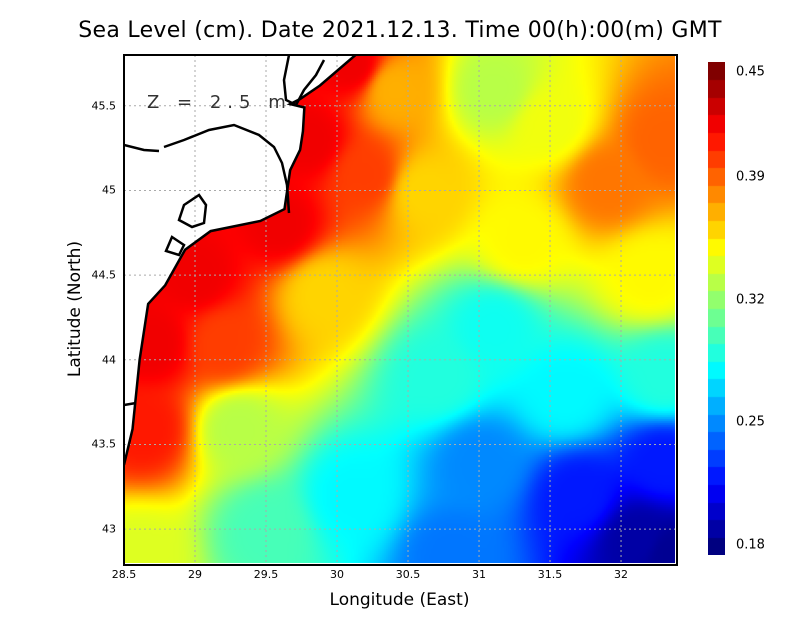 The image size is (800, 618). What do you see at coordinates (750, 422) in the screenshot?
I see `colorbar-tick-label: 0.25` at bounding box center [750, 422].